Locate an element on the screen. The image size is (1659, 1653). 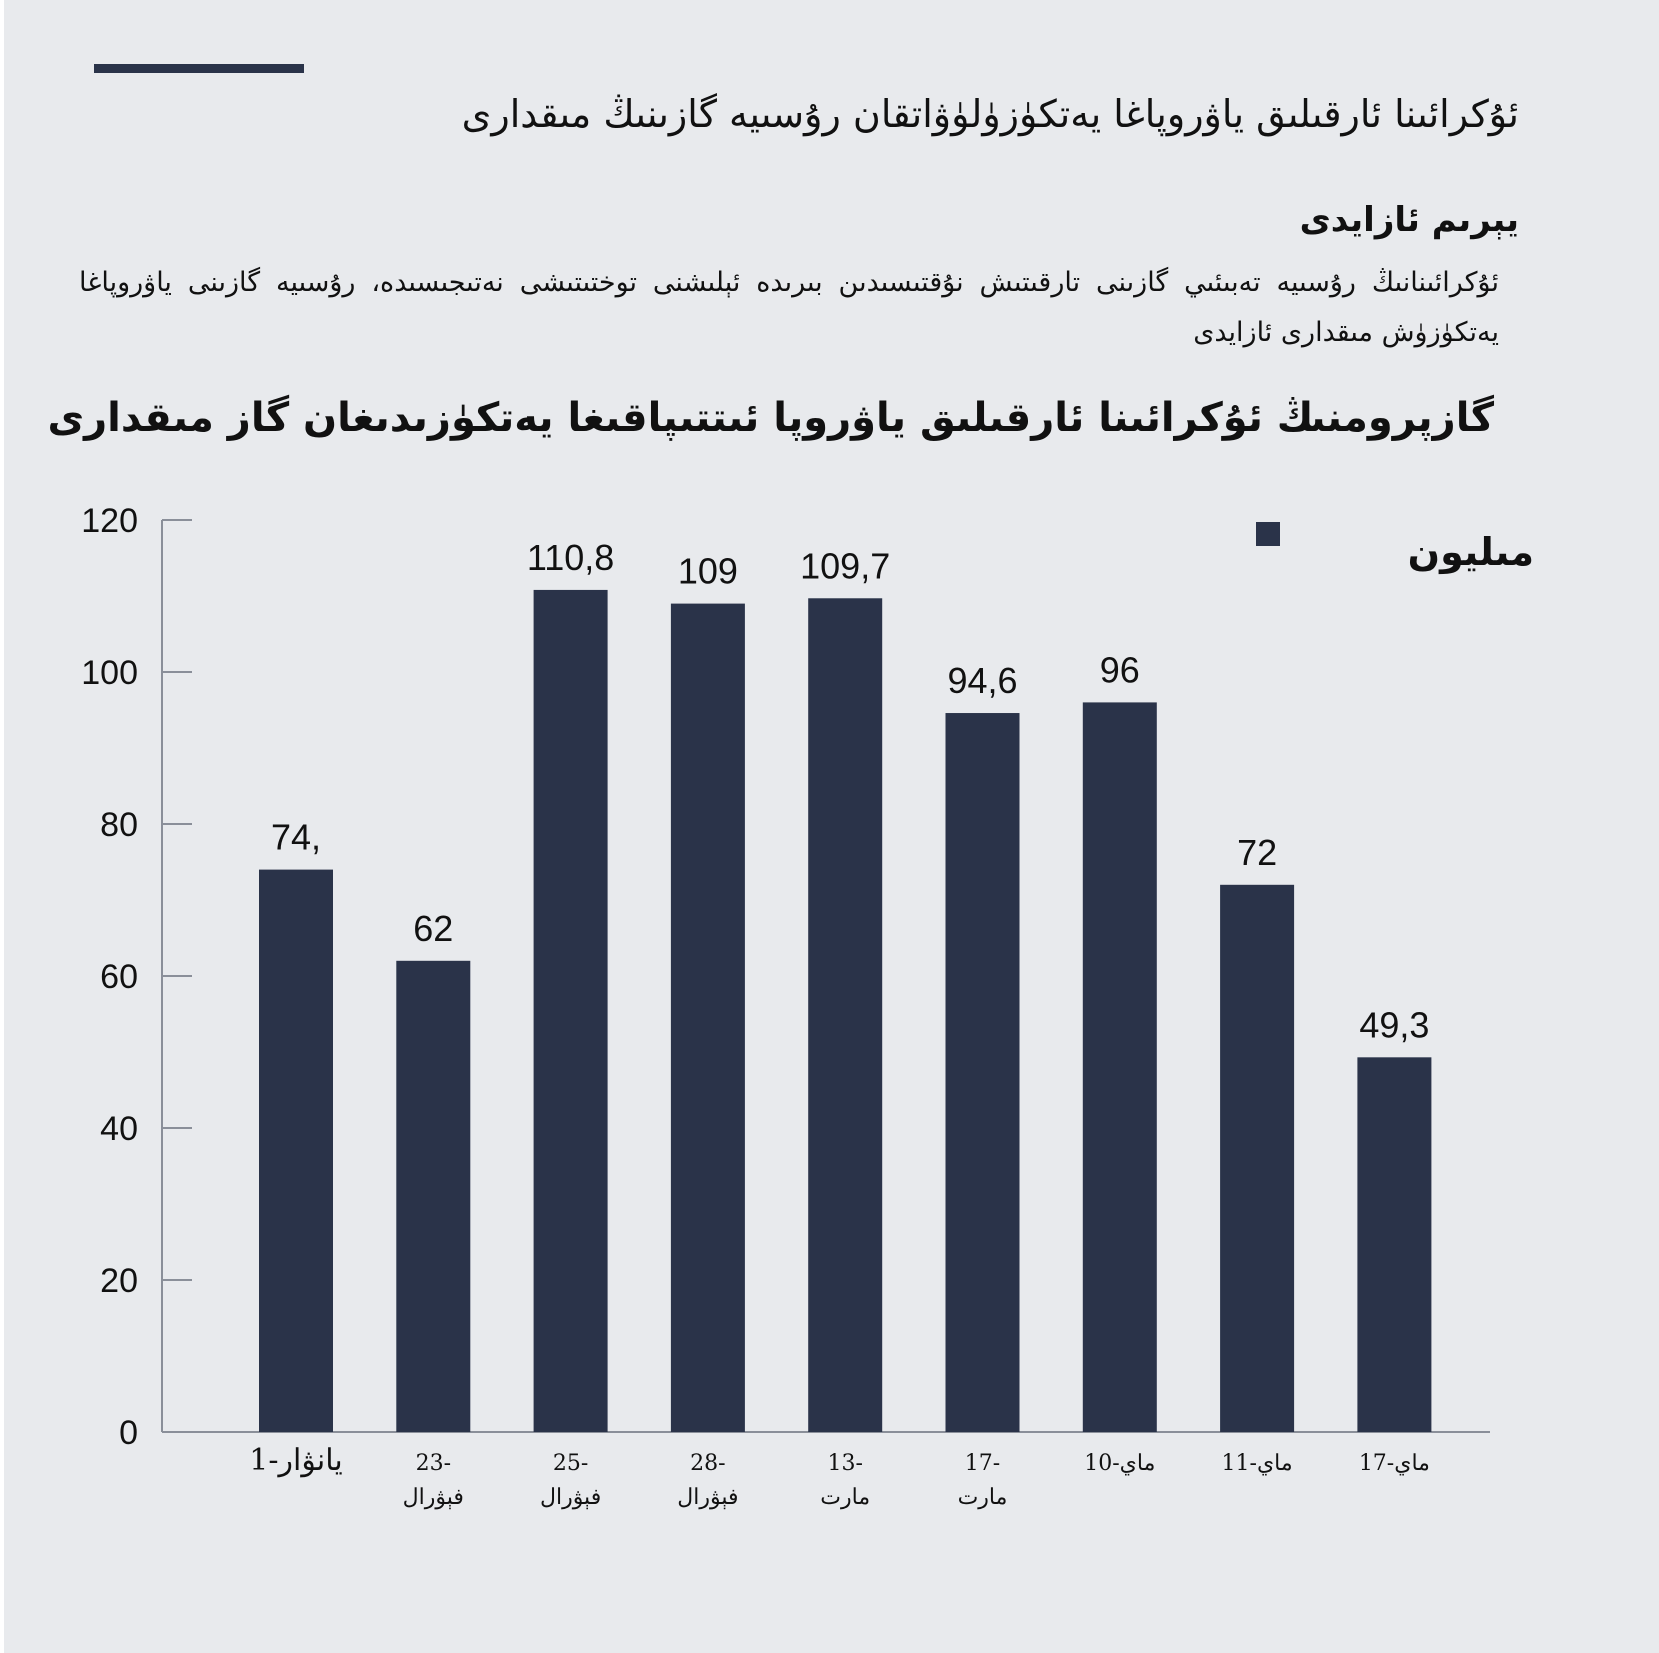
bar-value-label: 72 is located at coordinates (1257, 852).